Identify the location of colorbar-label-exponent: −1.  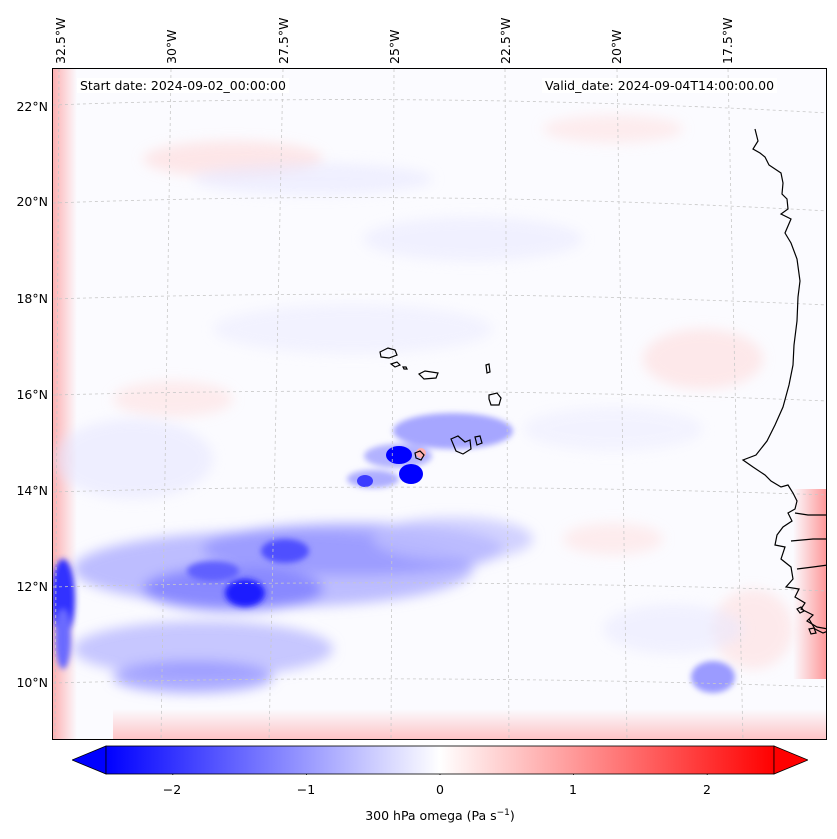
(503, 813).